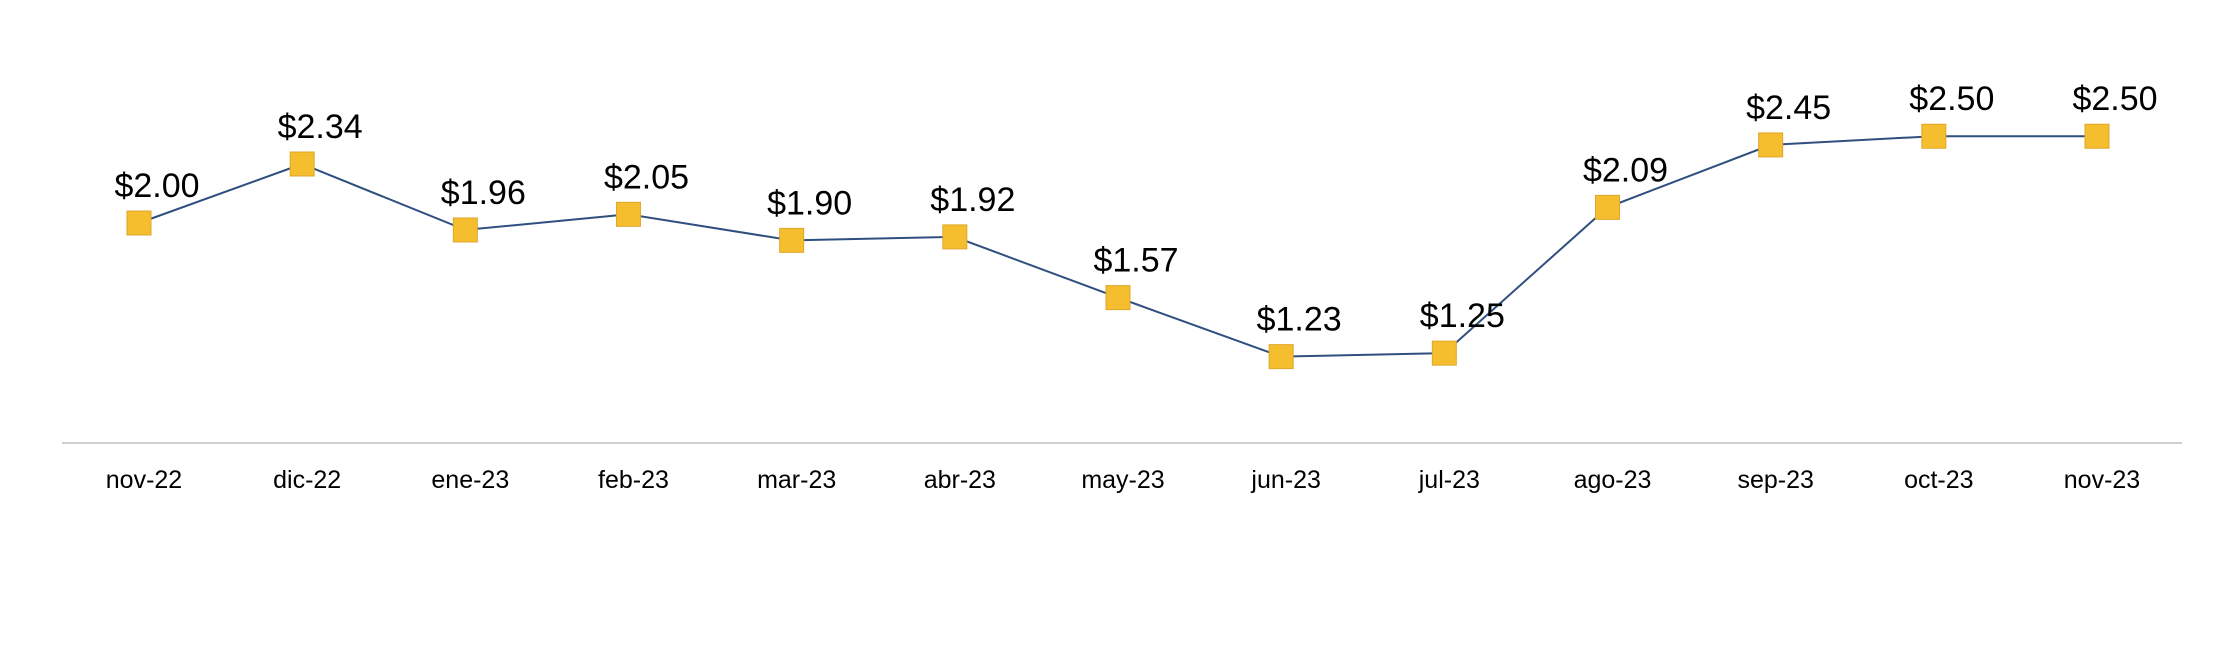 This screenshot has height=647, width=2230. What do you see at coordinates (483, 193) in the screenshot?
I see `data-label-ene-23: $1.96` at bounding box center [483, 193].